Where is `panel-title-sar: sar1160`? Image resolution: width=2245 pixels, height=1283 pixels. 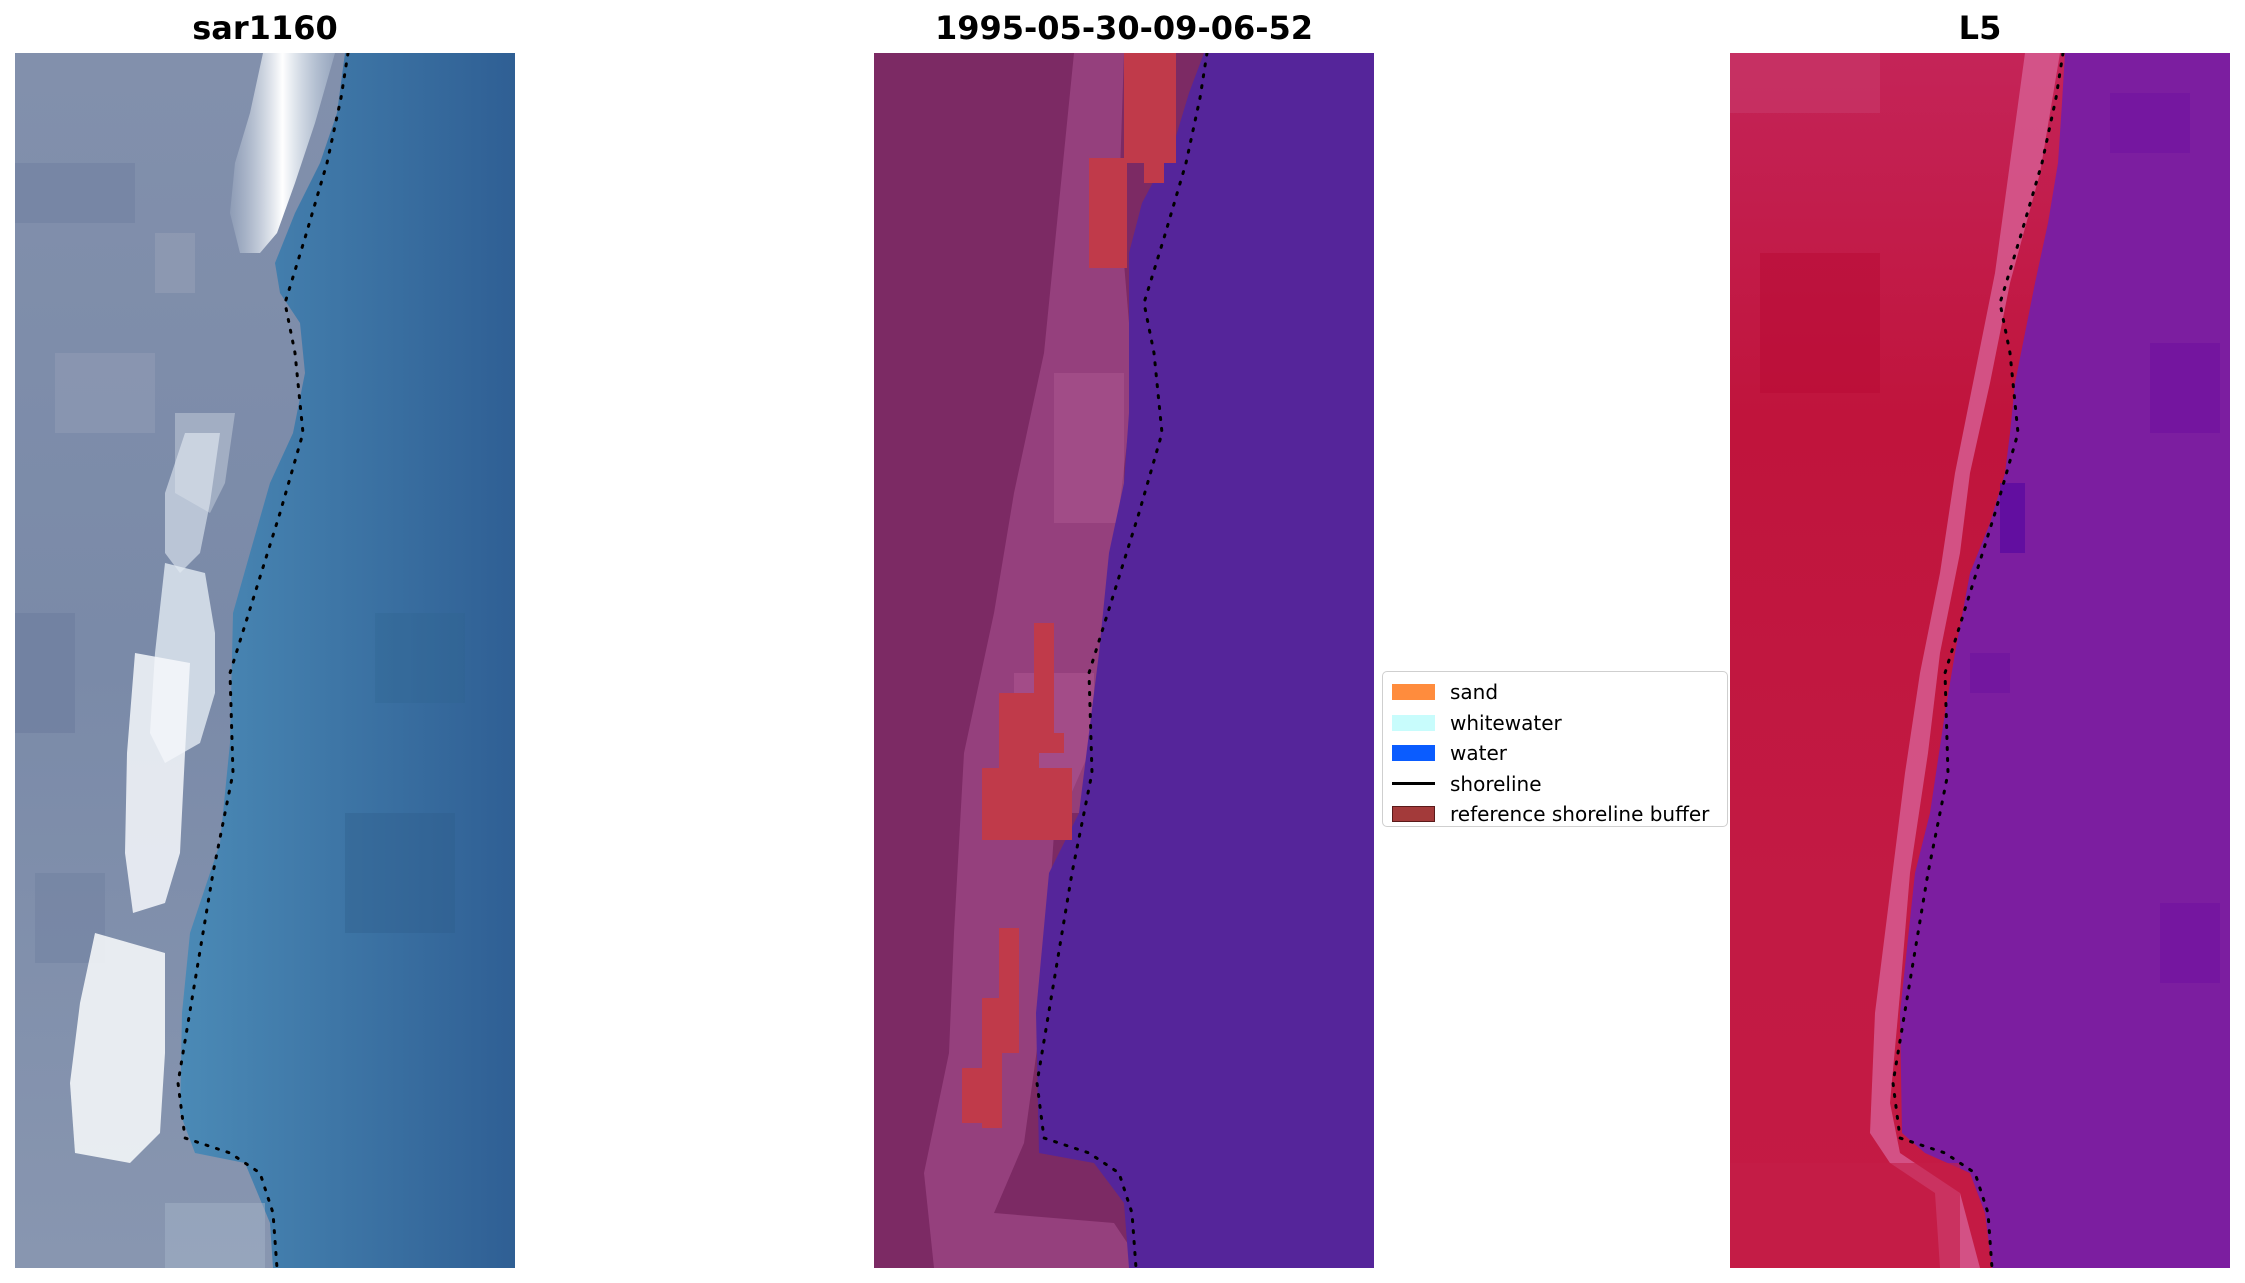
panel-title-sar: sar1160 is located at coordinates (265, 28).